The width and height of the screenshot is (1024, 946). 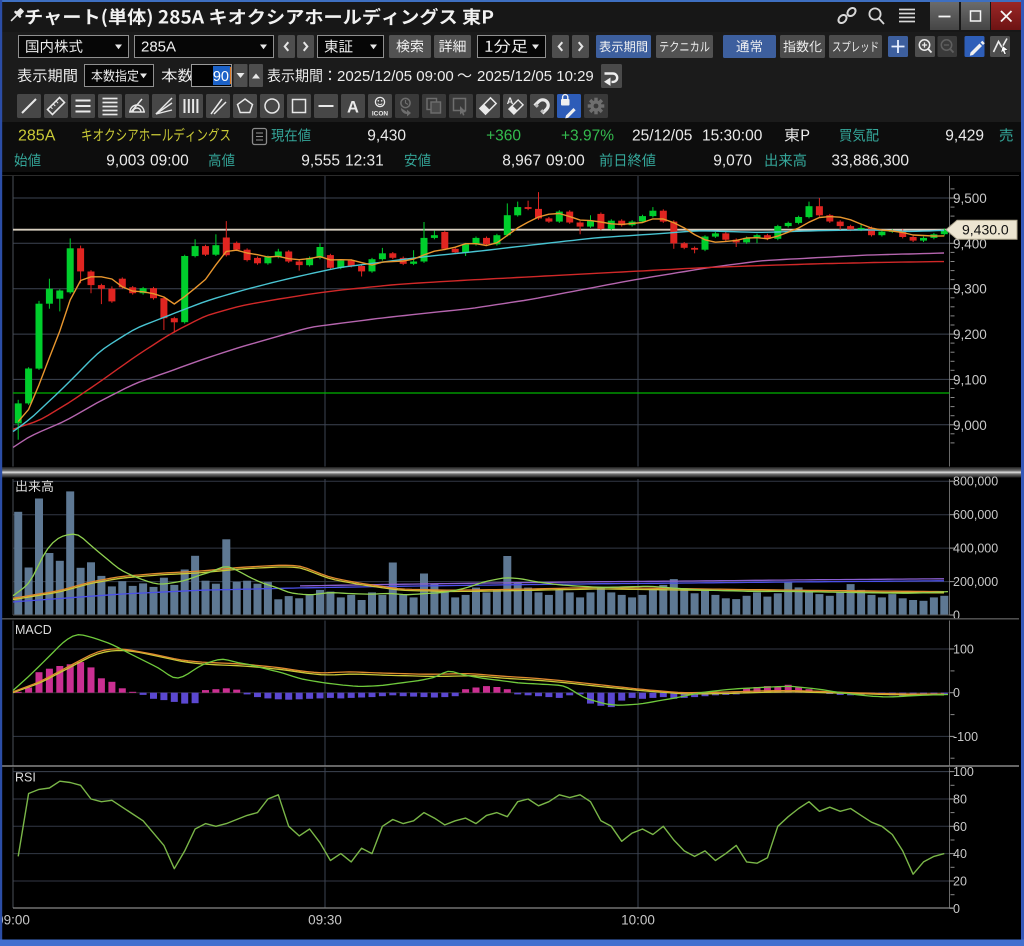 I want to click on svg-text: 40, so click(x=960, y=854).